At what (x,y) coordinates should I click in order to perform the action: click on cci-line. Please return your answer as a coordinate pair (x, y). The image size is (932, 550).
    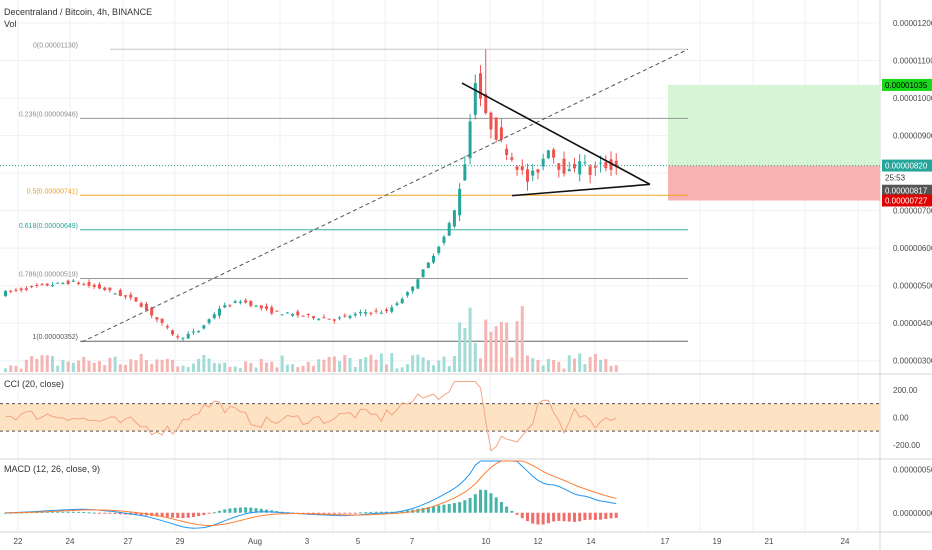
    Looking at the image, I should click on (311, 416).